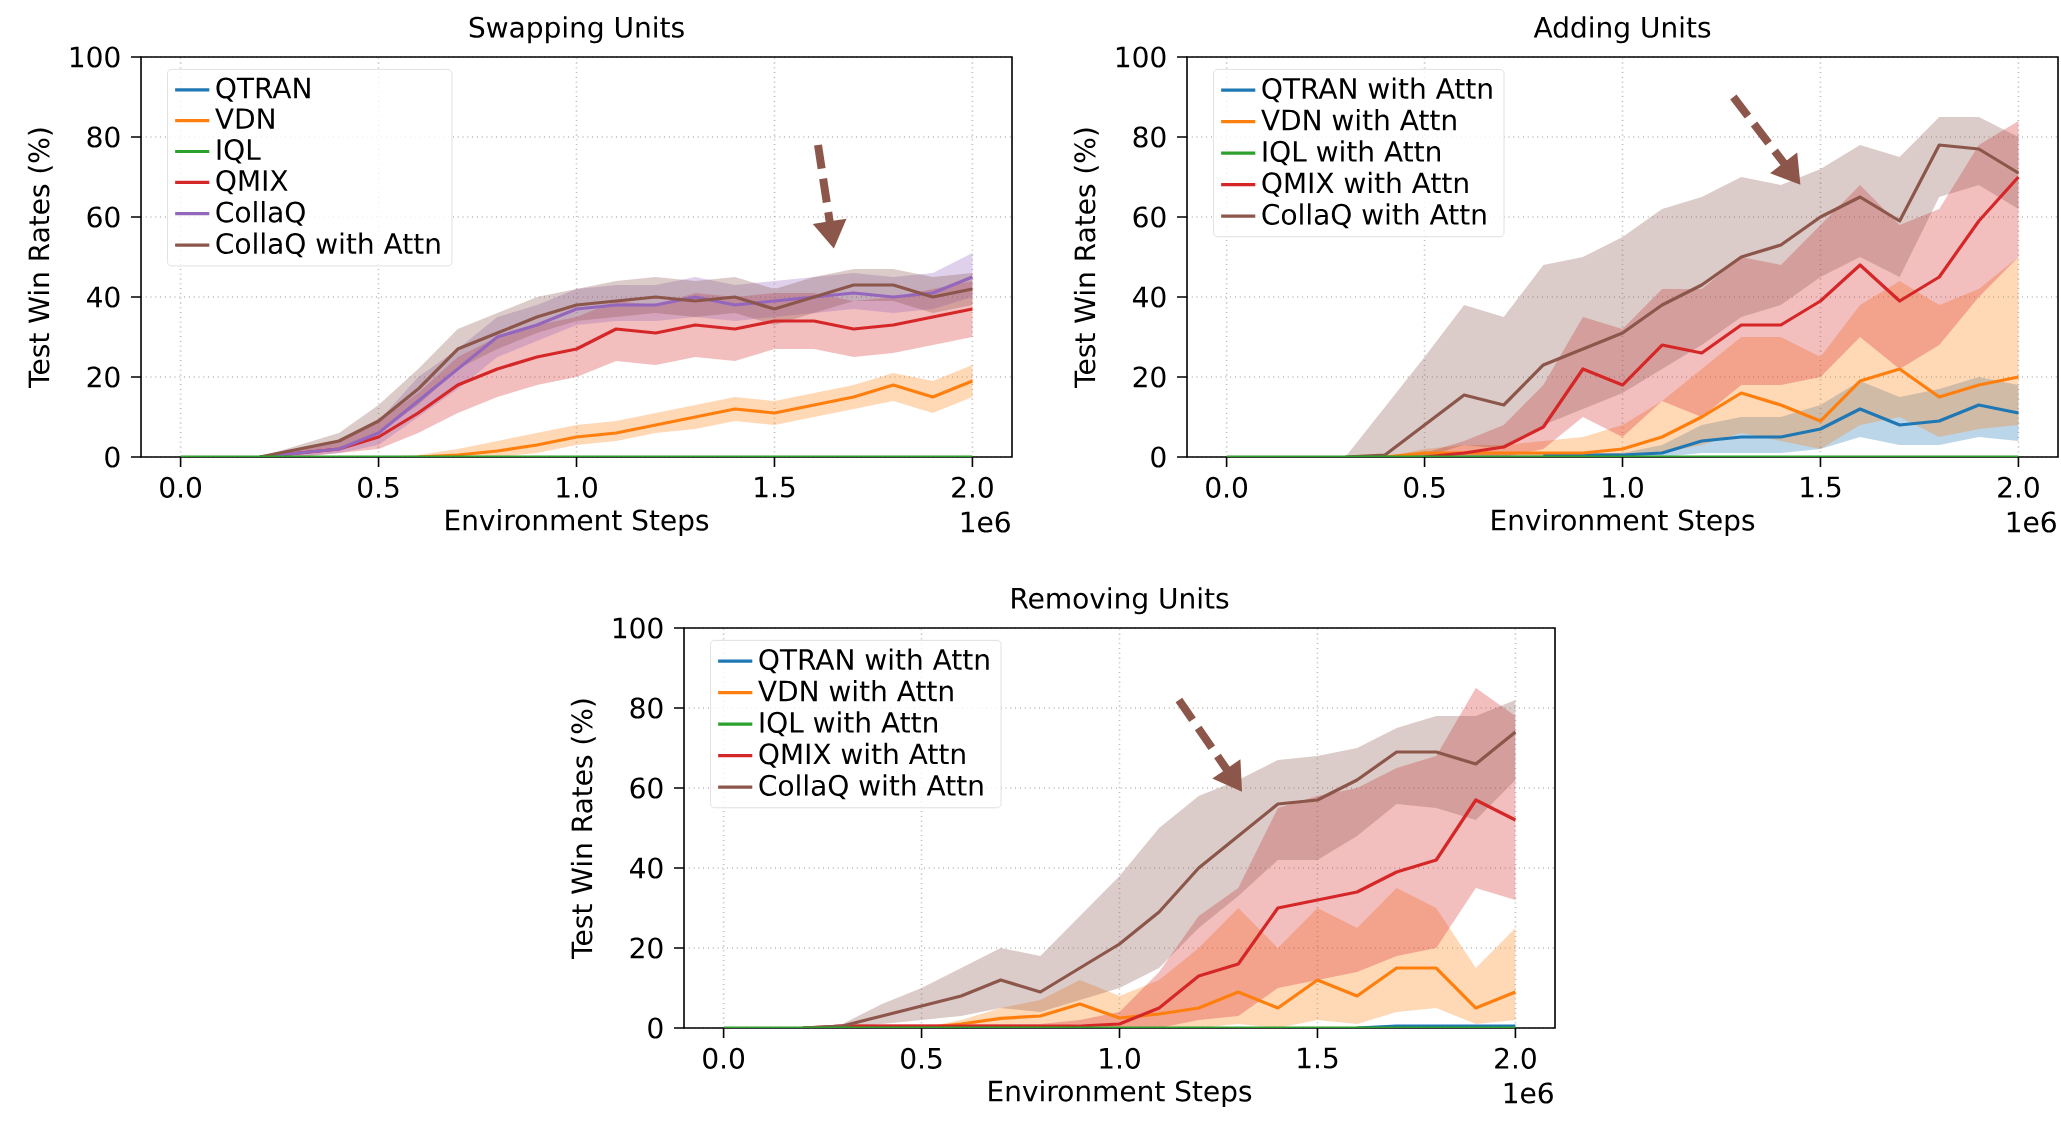 The height and width of the screenshot is (1124, 2061). I want to click on legend-label: QMIX, so click(252, 182).